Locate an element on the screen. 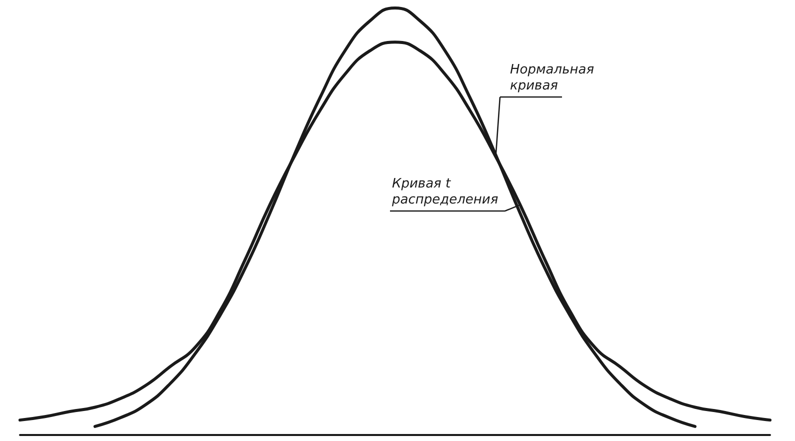  text: Нормальная кривая is located at coordinates (552, 78).